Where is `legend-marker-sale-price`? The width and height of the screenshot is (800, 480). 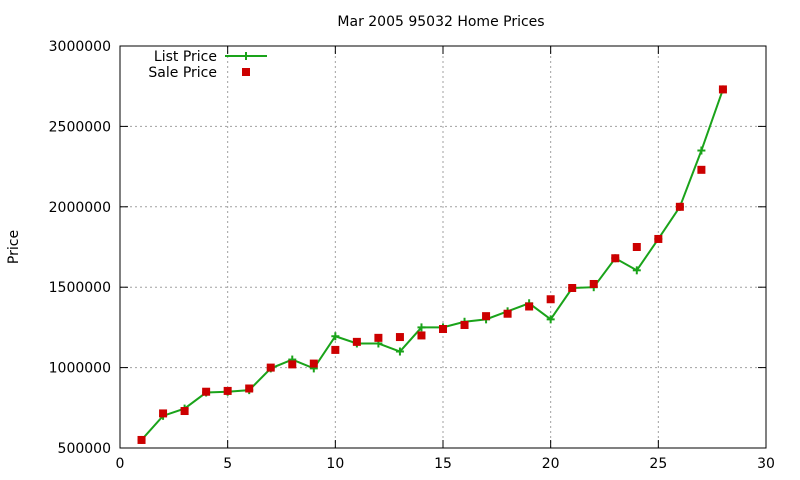 legend-marker-sale-price is located at coordinates (246, 72).